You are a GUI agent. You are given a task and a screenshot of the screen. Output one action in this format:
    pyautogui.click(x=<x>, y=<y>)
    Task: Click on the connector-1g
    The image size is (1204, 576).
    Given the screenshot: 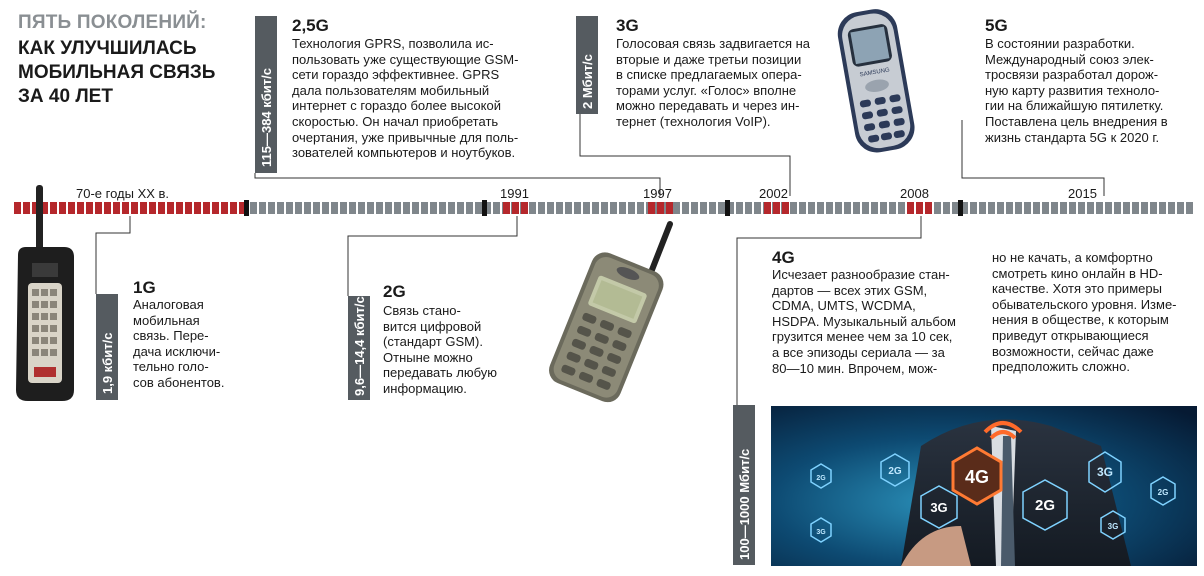 What is the action you would take?
    pyautogui.click(x=113, y=255)
    